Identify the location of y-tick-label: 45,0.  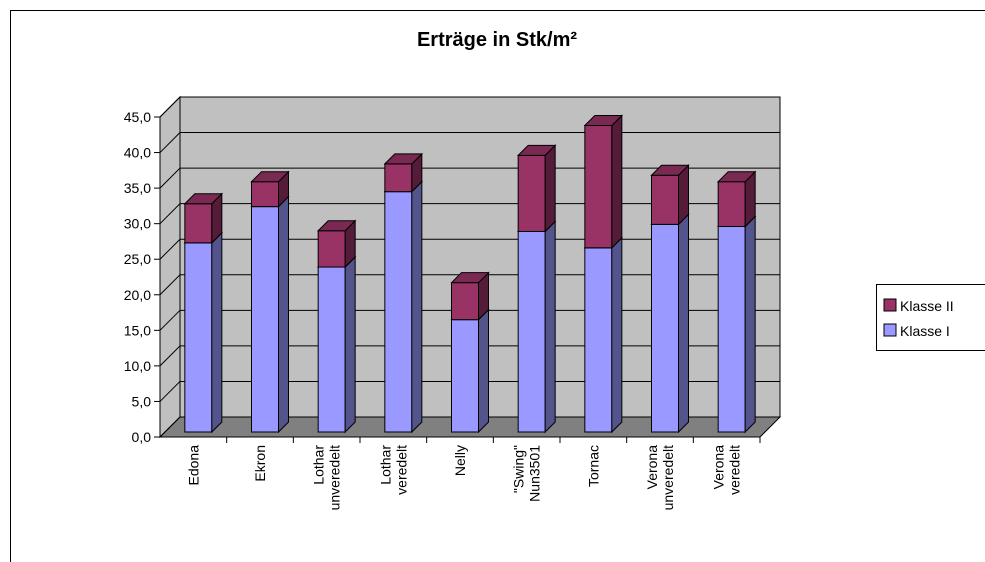
(137, 117).